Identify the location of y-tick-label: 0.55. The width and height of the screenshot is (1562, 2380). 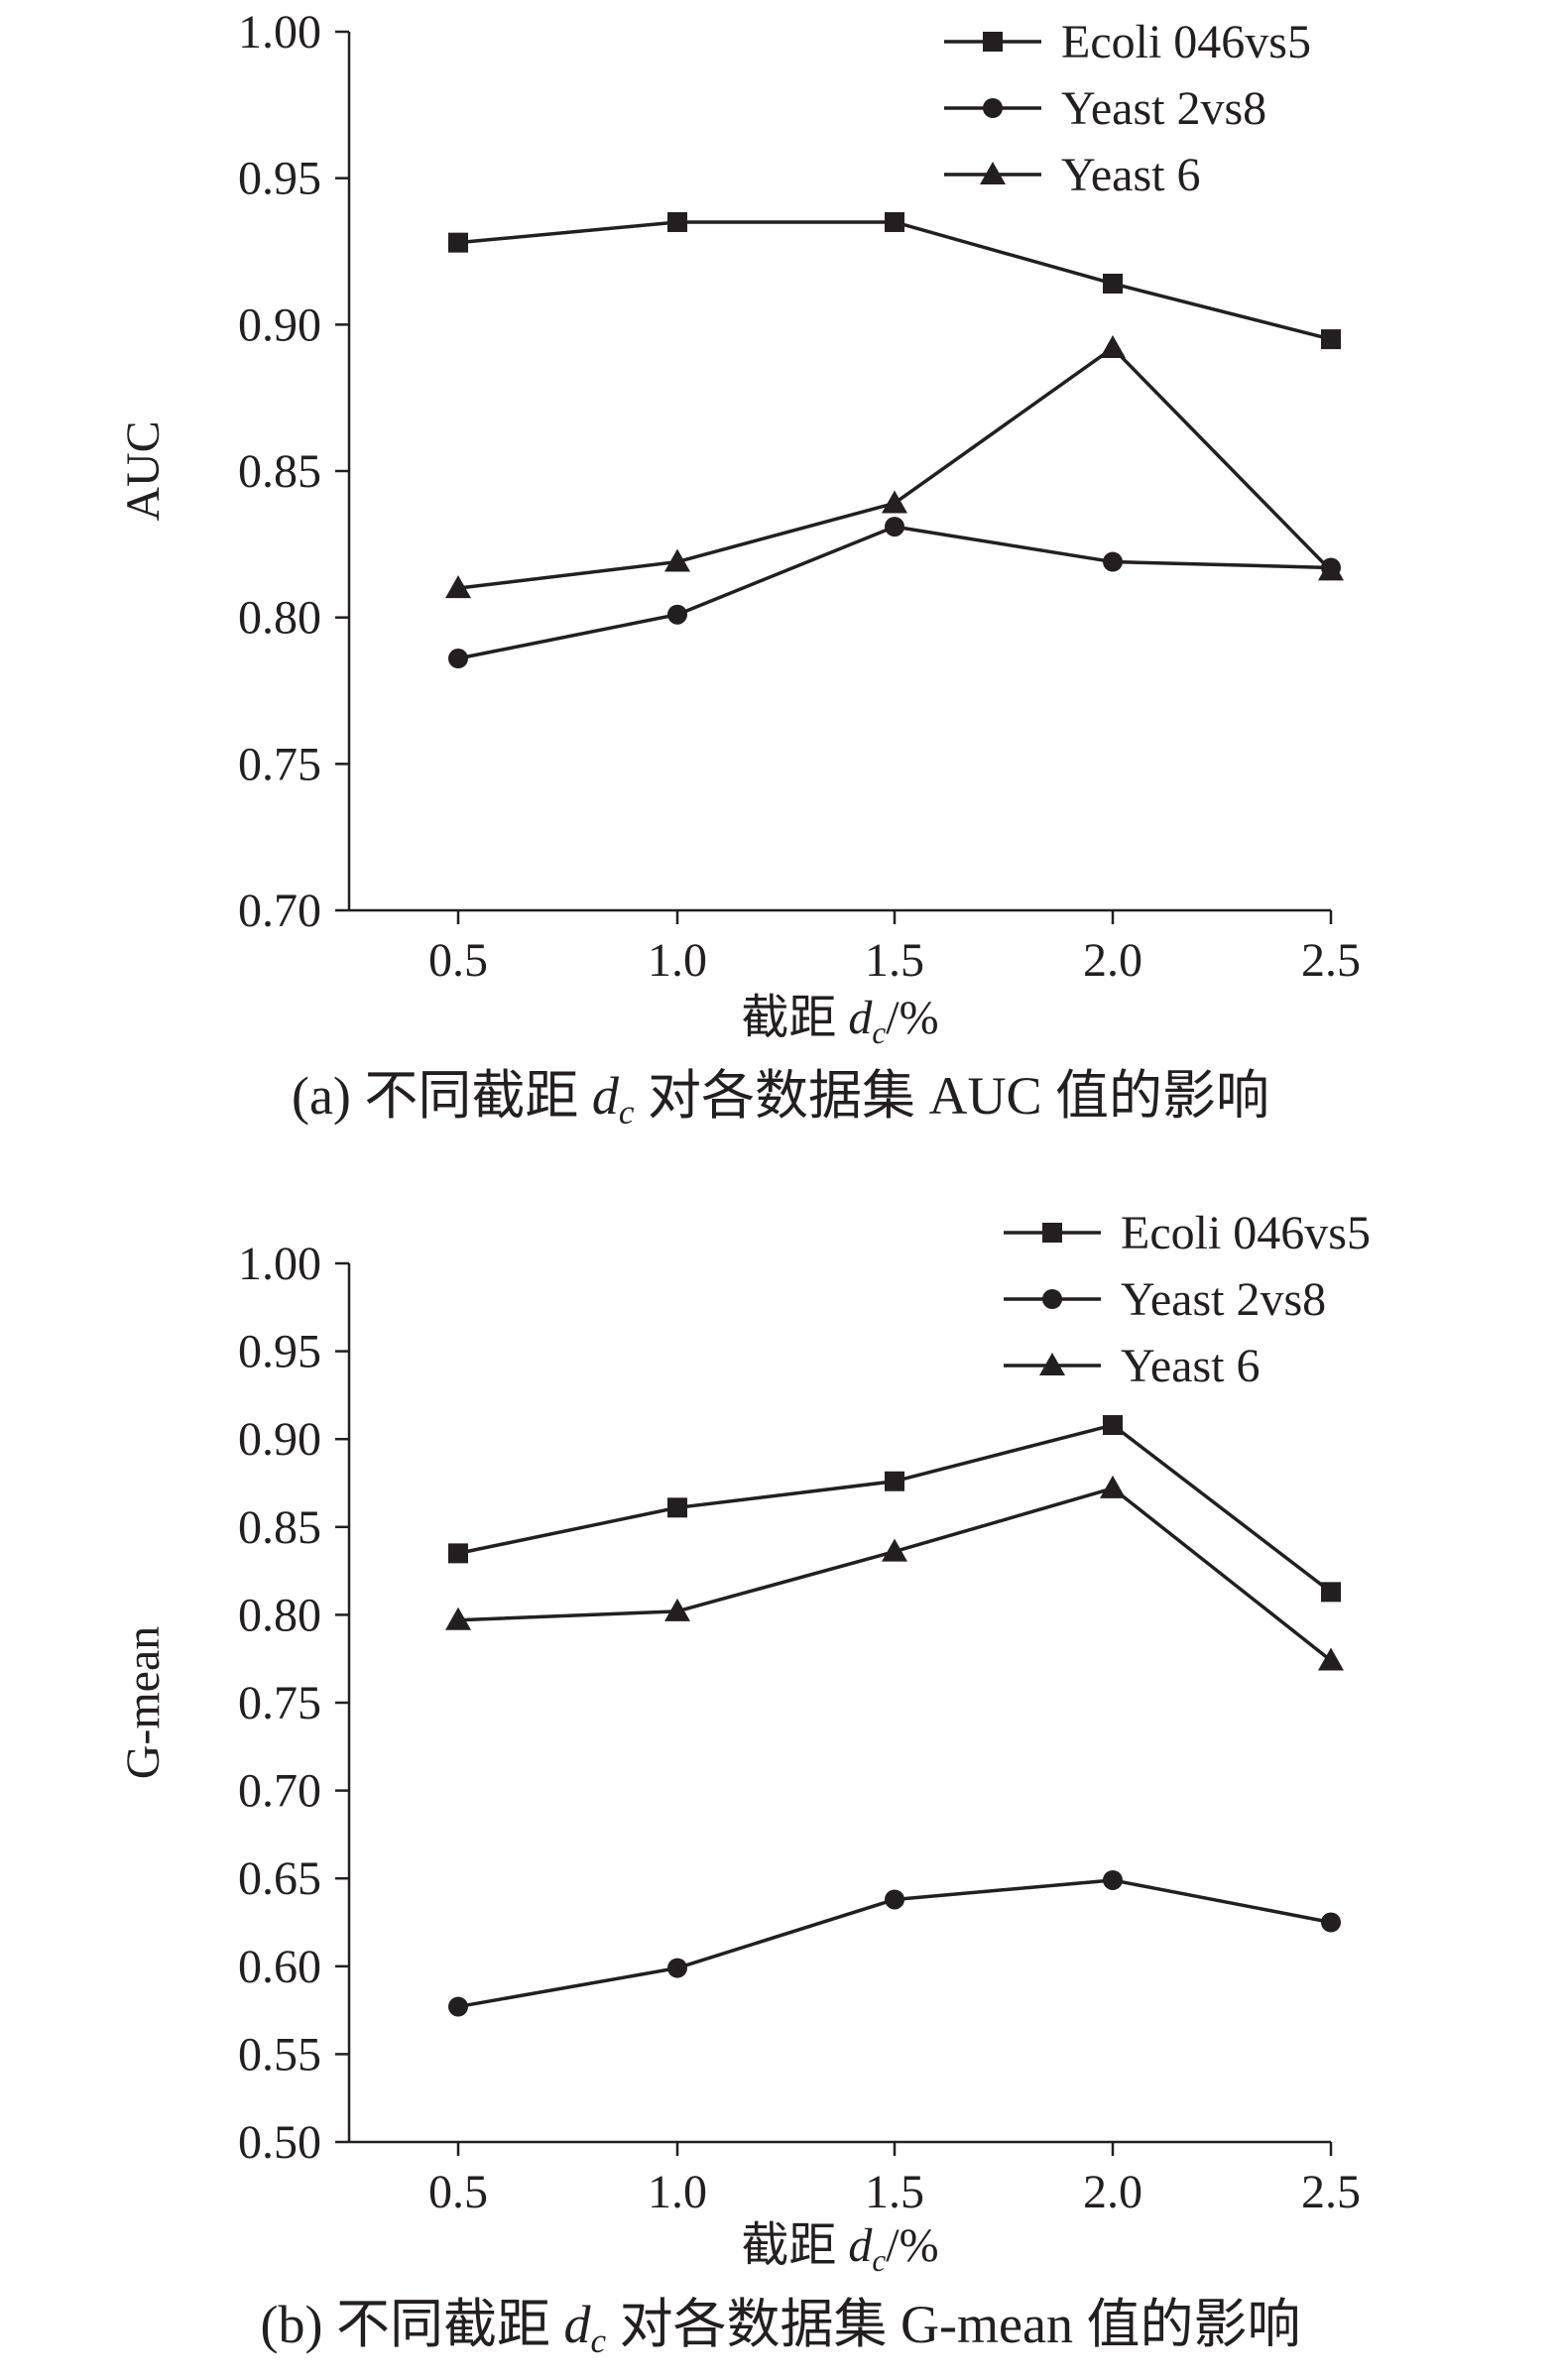
(279, 2054).